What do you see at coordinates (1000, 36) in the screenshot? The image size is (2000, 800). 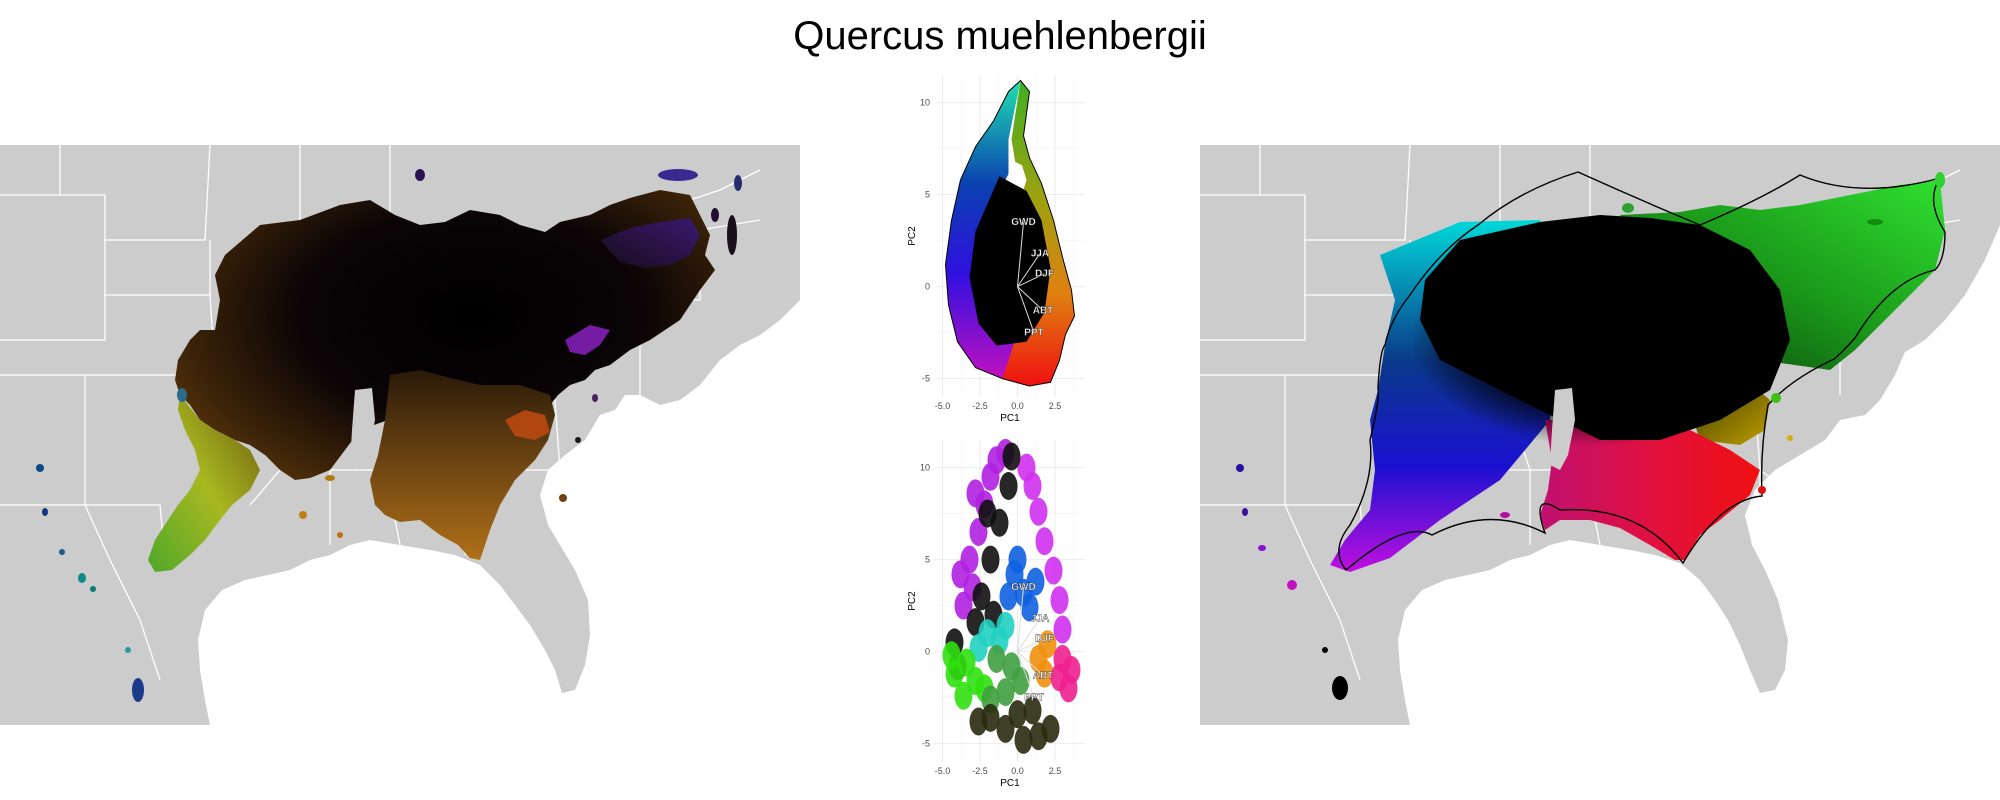 I see `page-title: Quercus muehlenbergii` at bounding box center [1000, 36].